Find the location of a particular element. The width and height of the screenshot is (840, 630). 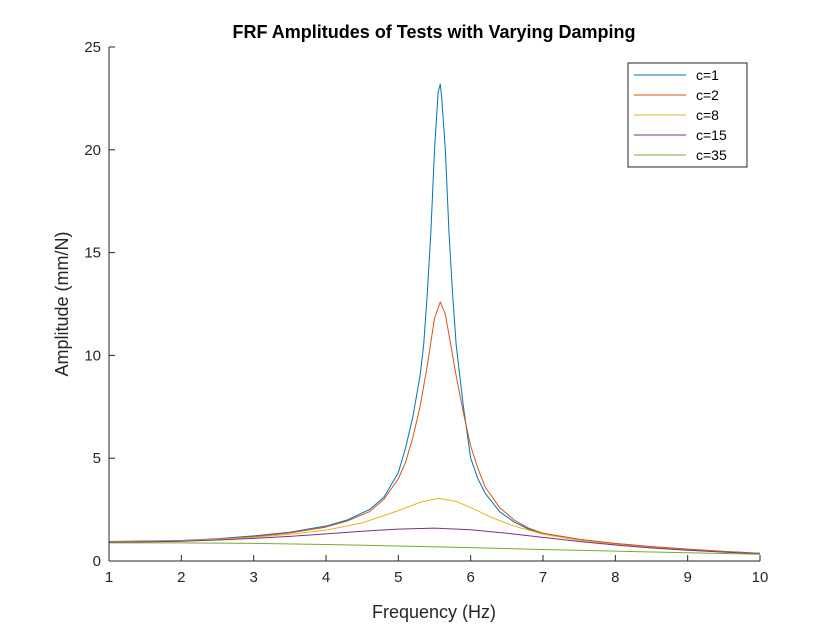

legend-label-5: c=35 is located at coordinates (711, 155).